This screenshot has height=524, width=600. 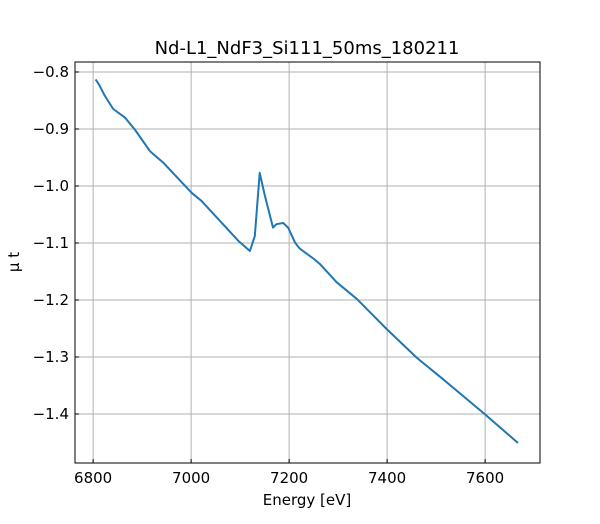 I want to click on x-tick-label: 7400, so click(x=387, y=478).